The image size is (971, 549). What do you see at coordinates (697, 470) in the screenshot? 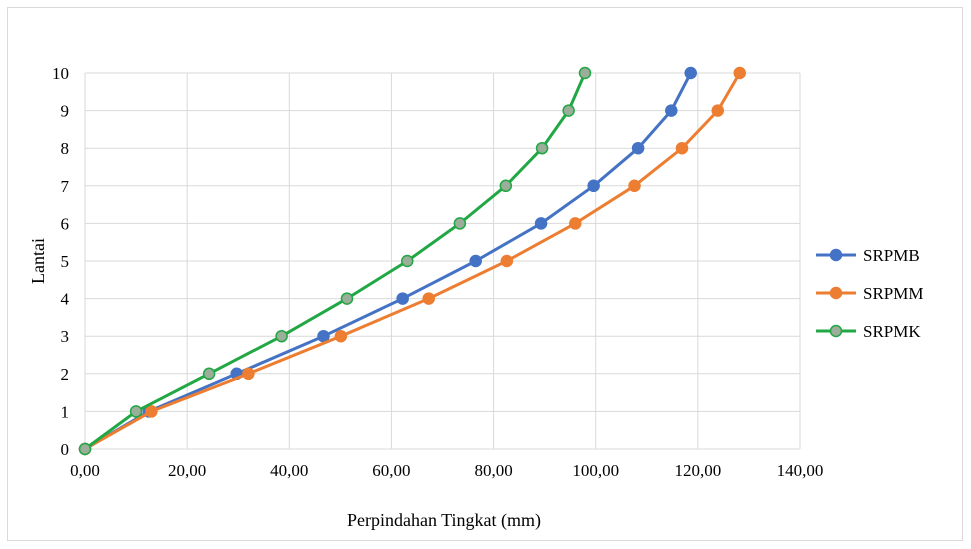
I see `x-tick-label: 120,00` at bounding box center [697, 470].